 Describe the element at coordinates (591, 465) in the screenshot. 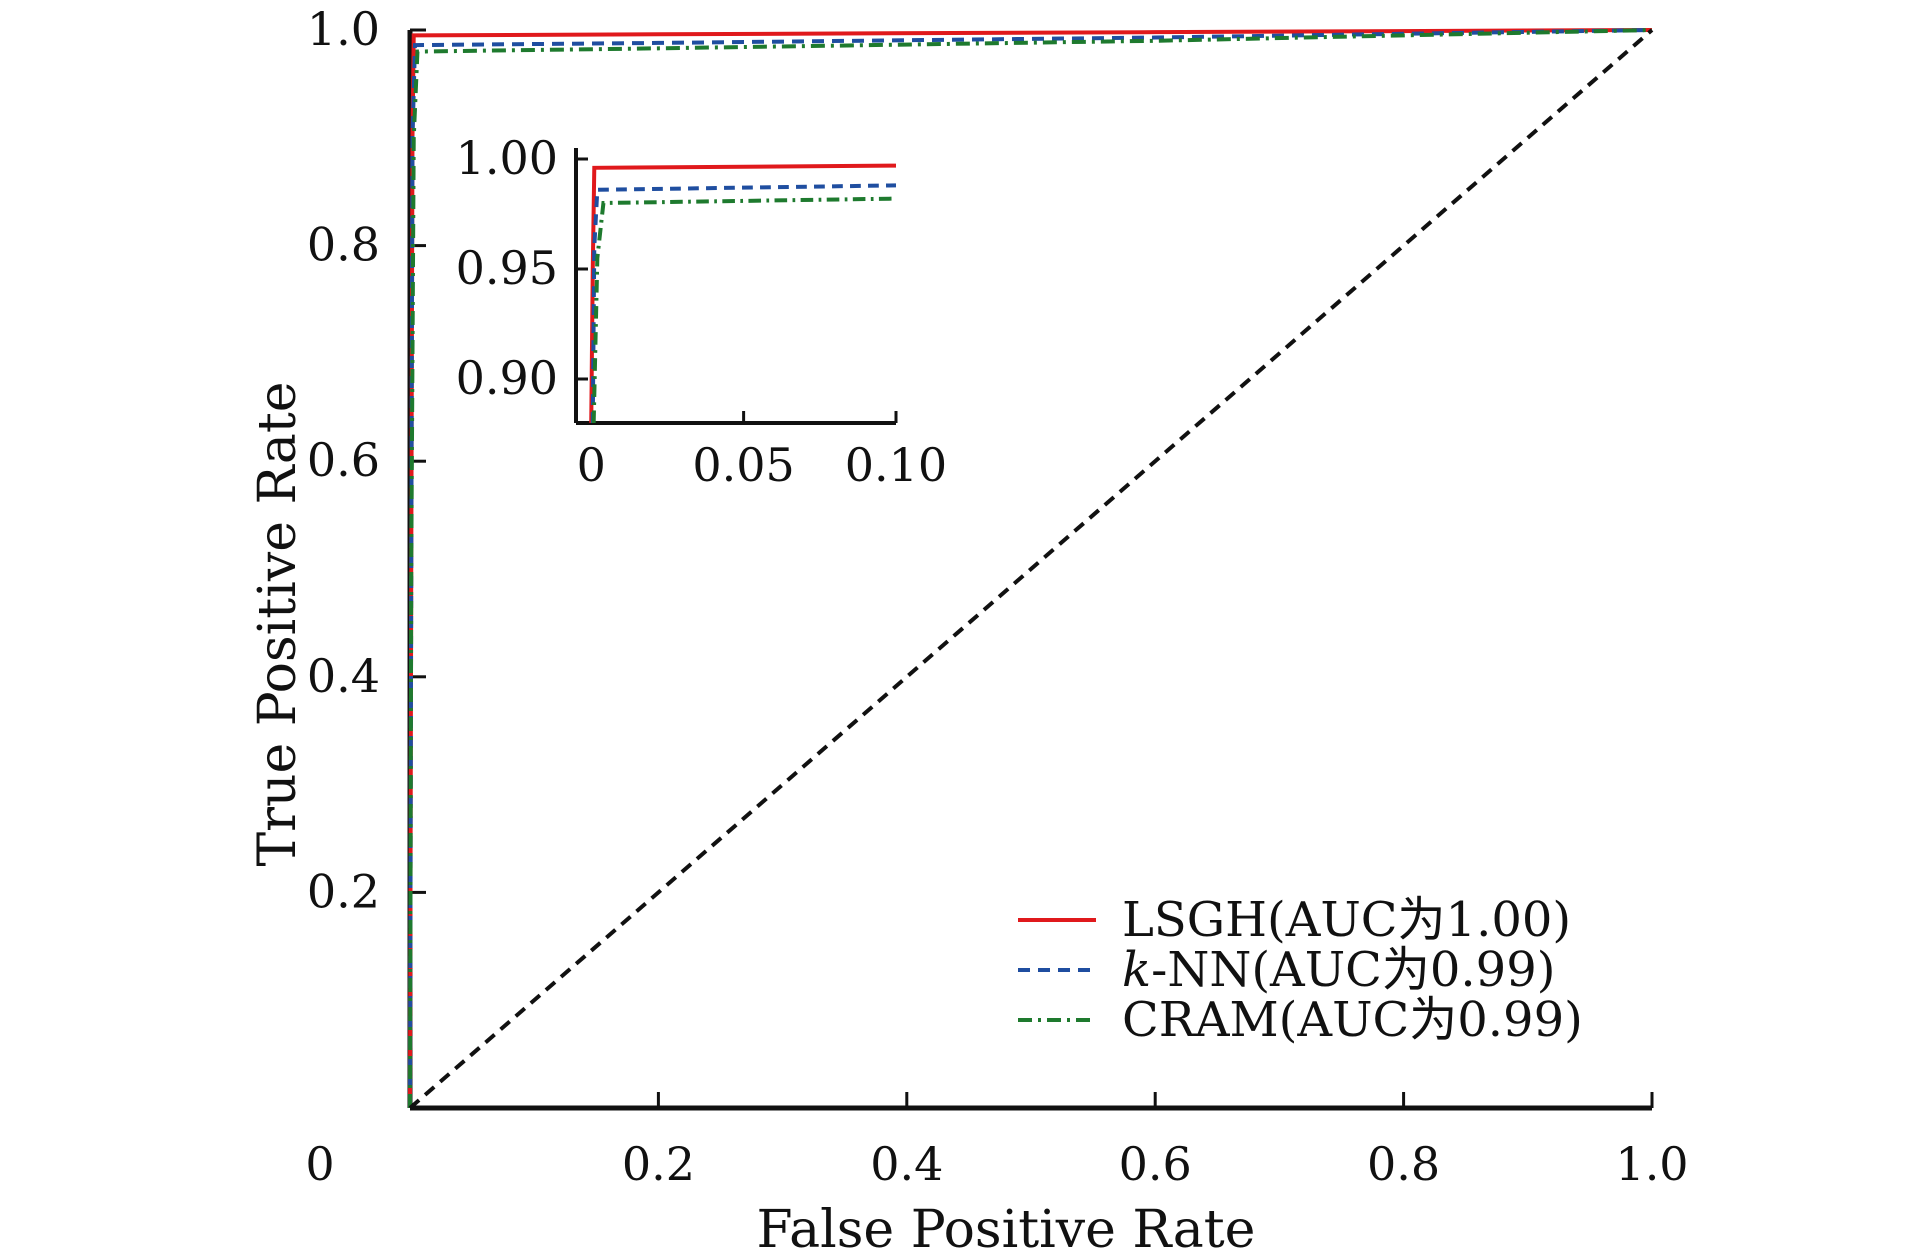

I see `inset-x-tick-label: 0` at that location.